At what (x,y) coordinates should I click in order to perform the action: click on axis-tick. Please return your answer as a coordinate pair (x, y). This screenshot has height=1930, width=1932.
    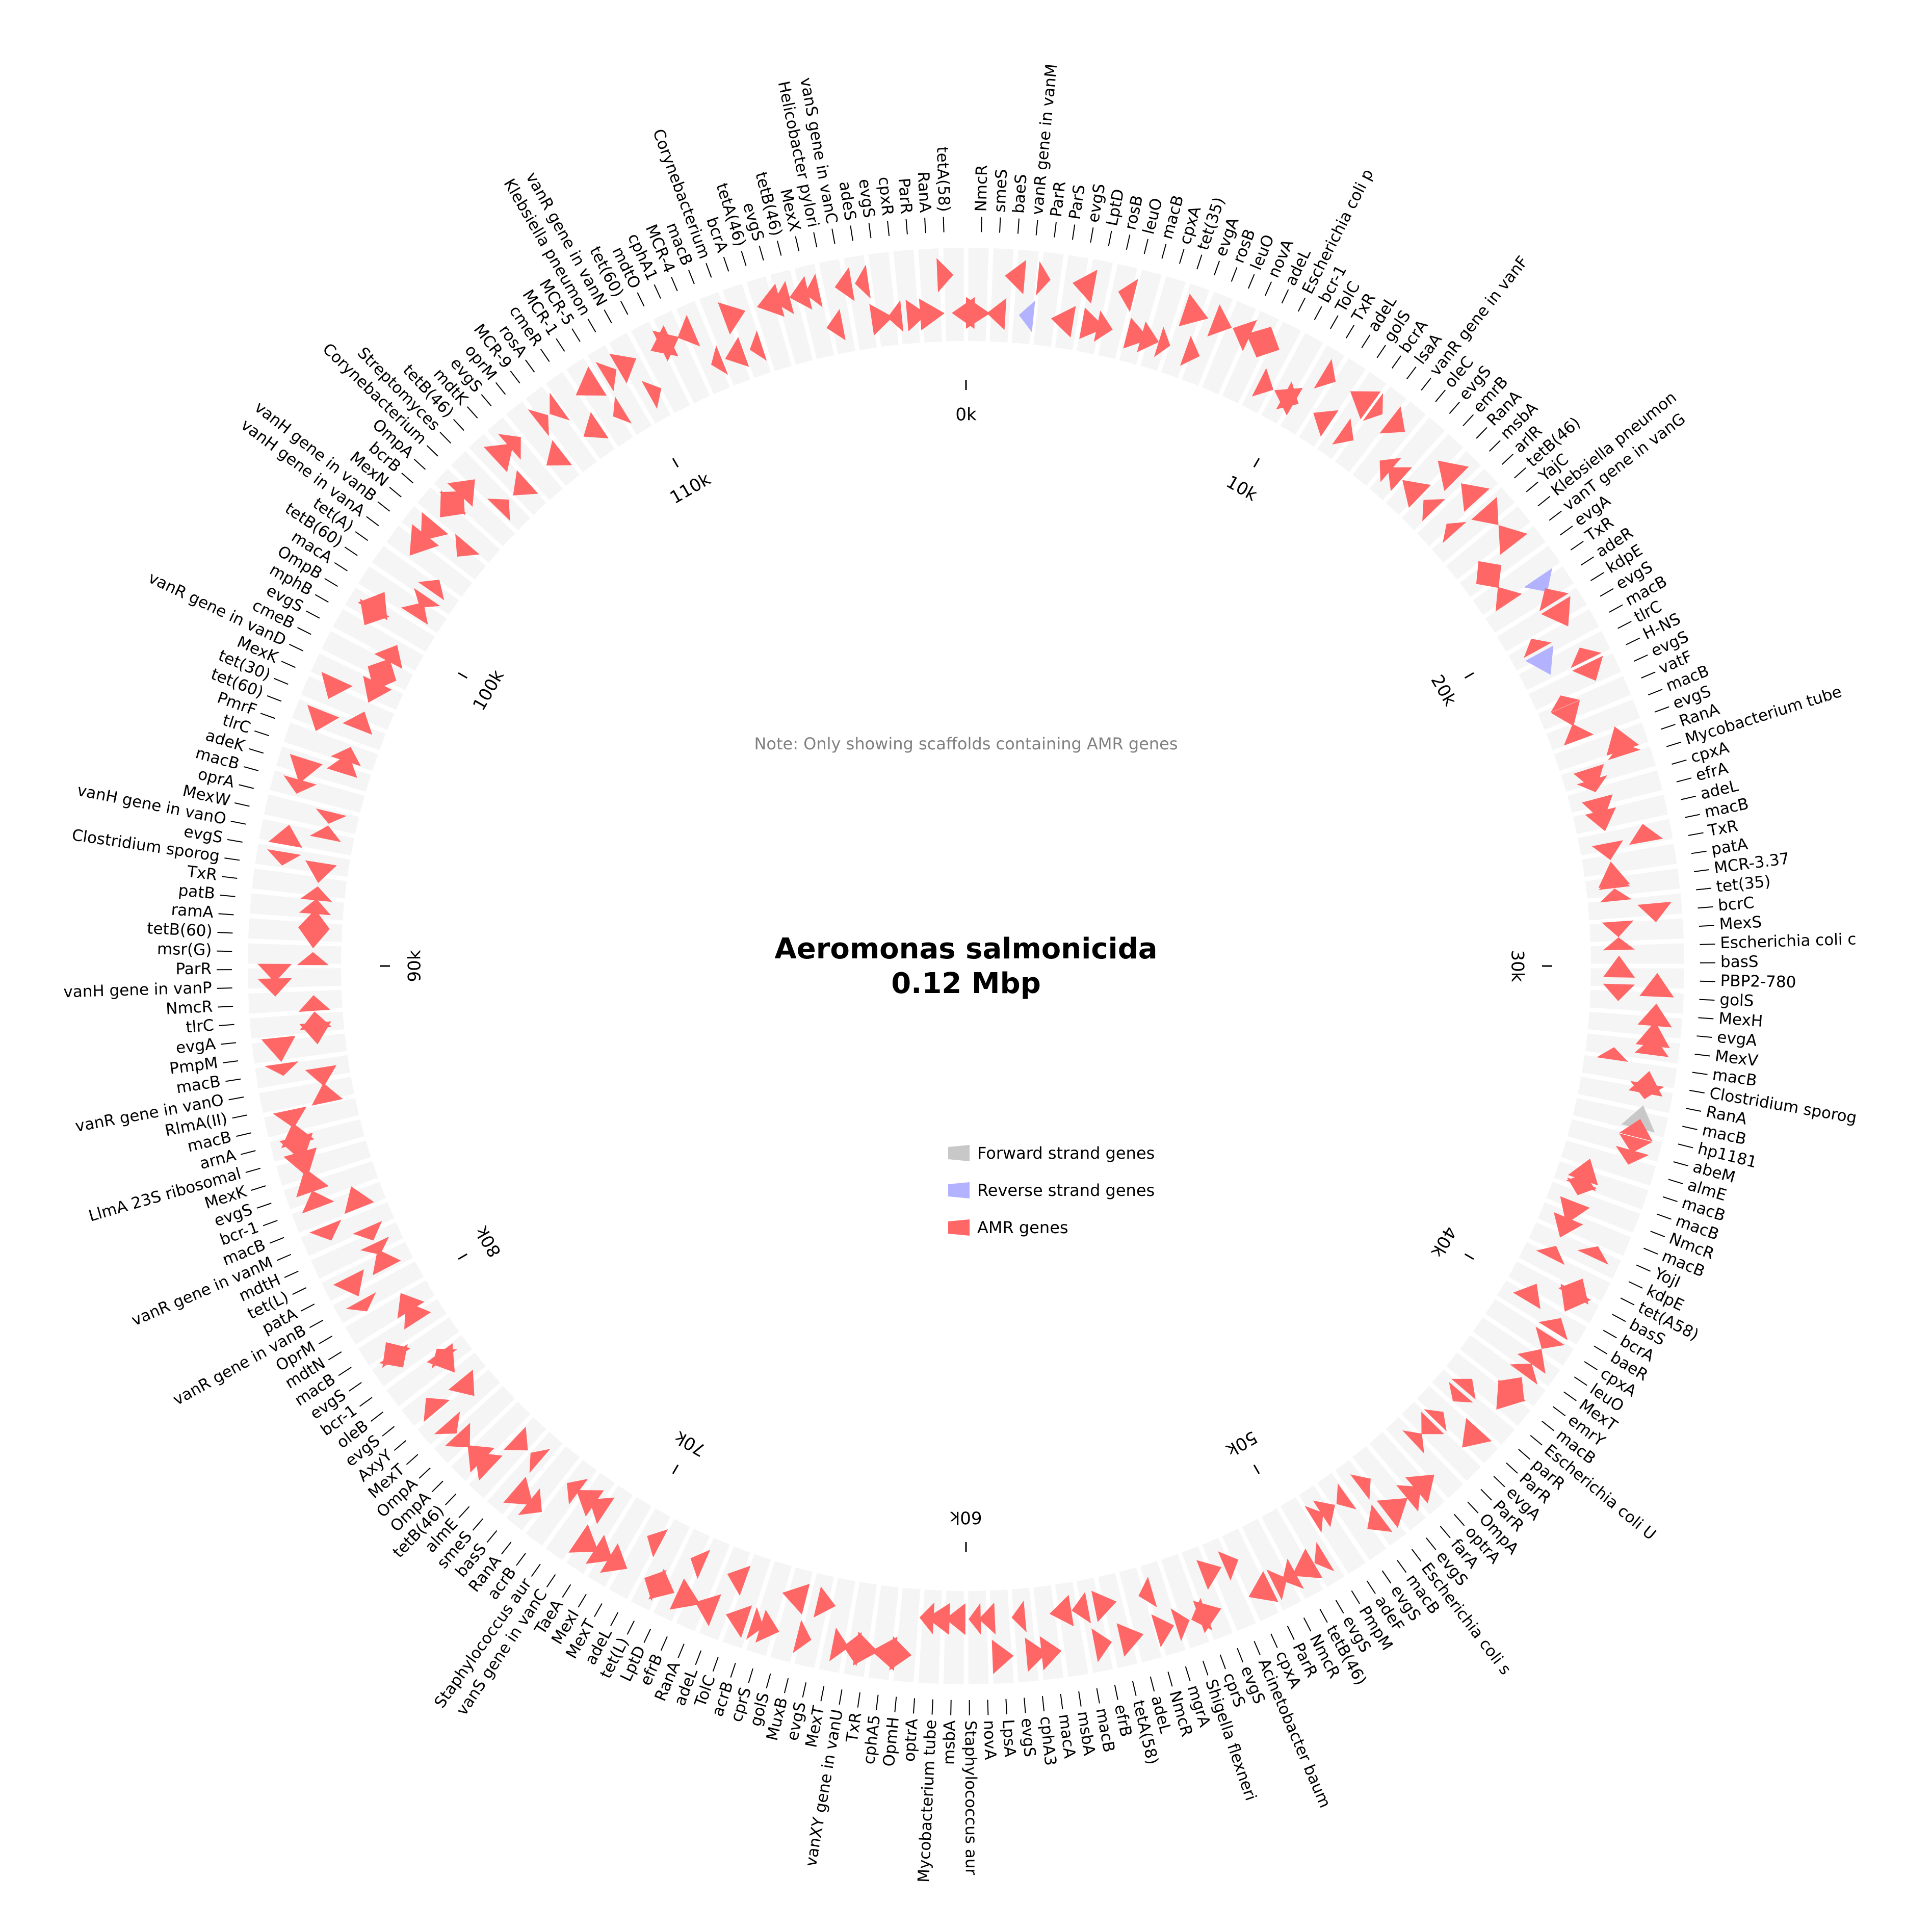
    Looking at the image, I should click on (1469, 675).